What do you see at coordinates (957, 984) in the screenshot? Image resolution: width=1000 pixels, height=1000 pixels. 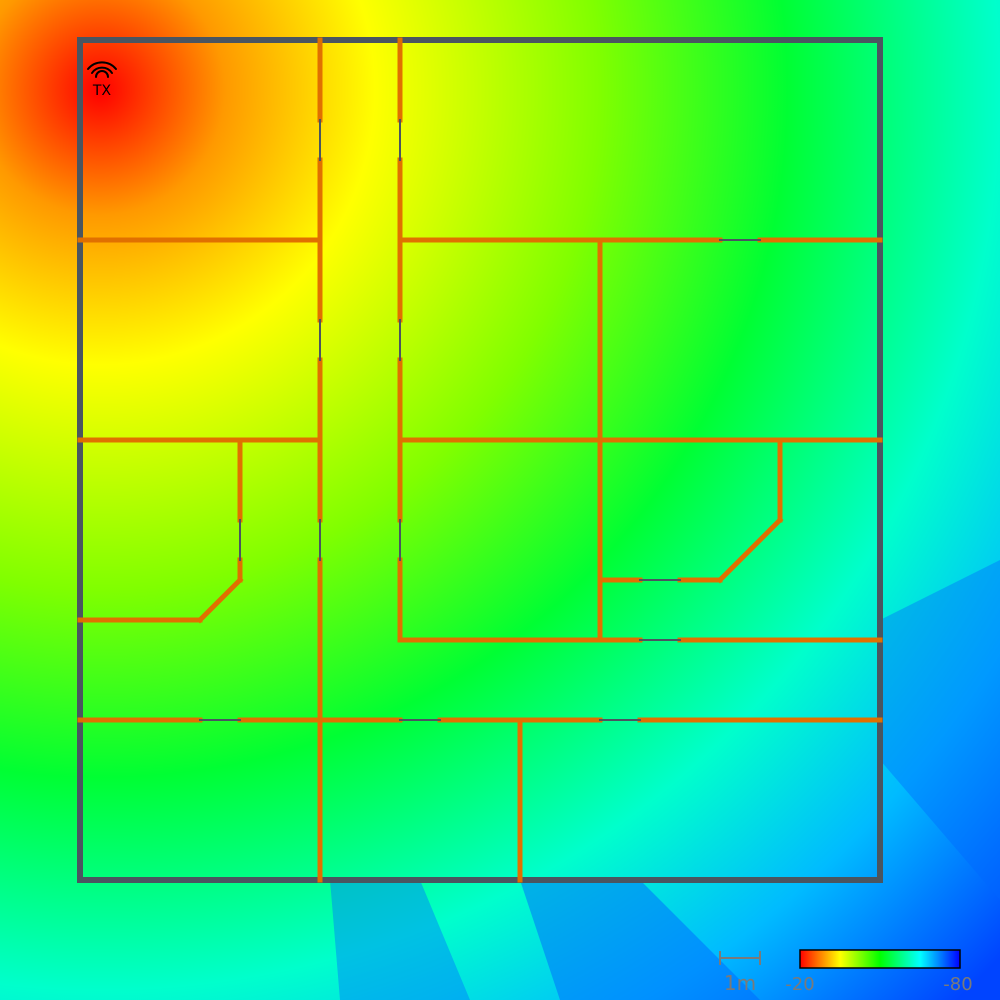 I see `colorbar-max-label: -80` at bounding box center [957, 984].